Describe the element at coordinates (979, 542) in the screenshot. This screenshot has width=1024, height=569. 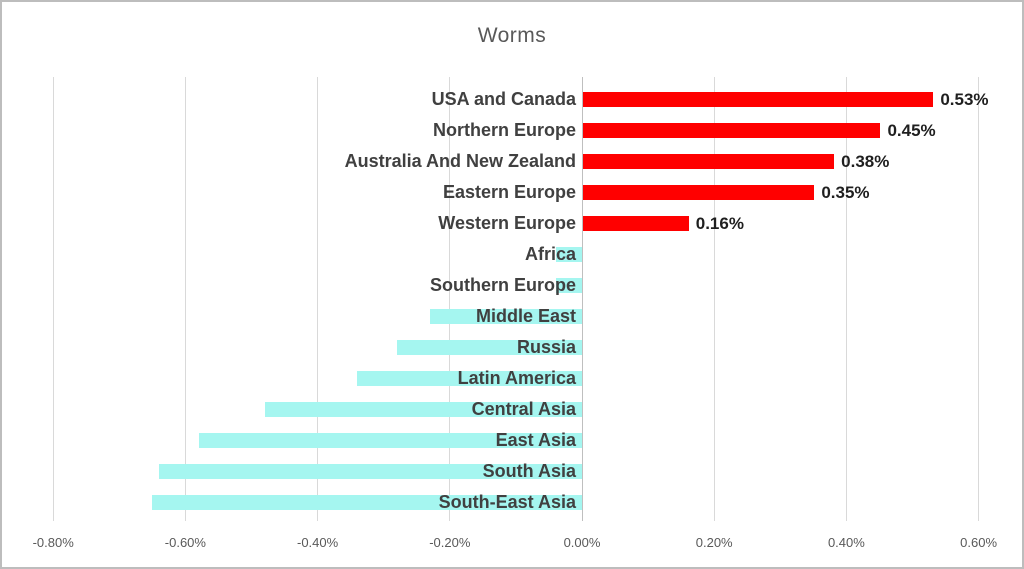
I see `x-tick-label: 0.60%` at that location.